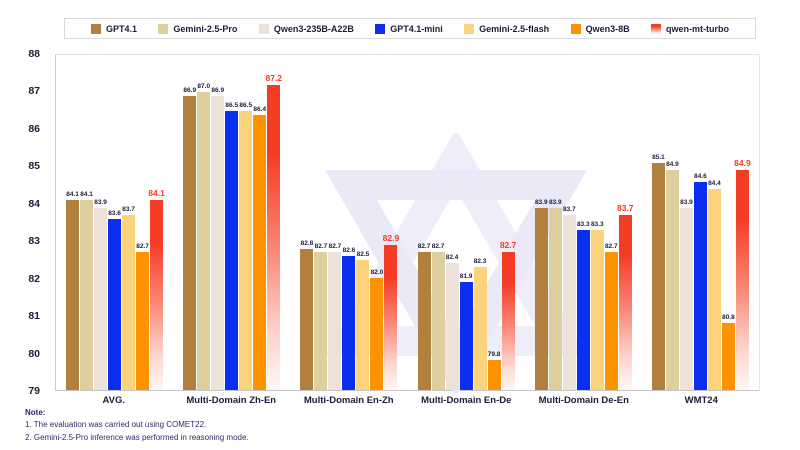  What do you see at coordinates (129, 222) in the screenshot?
I see `bar-slot: 83.7` at bounding box center [129, 222].